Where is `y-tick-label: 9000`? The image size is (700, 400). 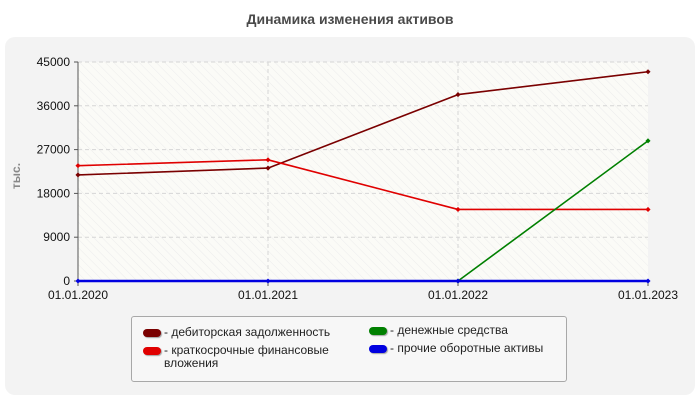 y-tick-label: 9000 is located at coordinates (56, 237).